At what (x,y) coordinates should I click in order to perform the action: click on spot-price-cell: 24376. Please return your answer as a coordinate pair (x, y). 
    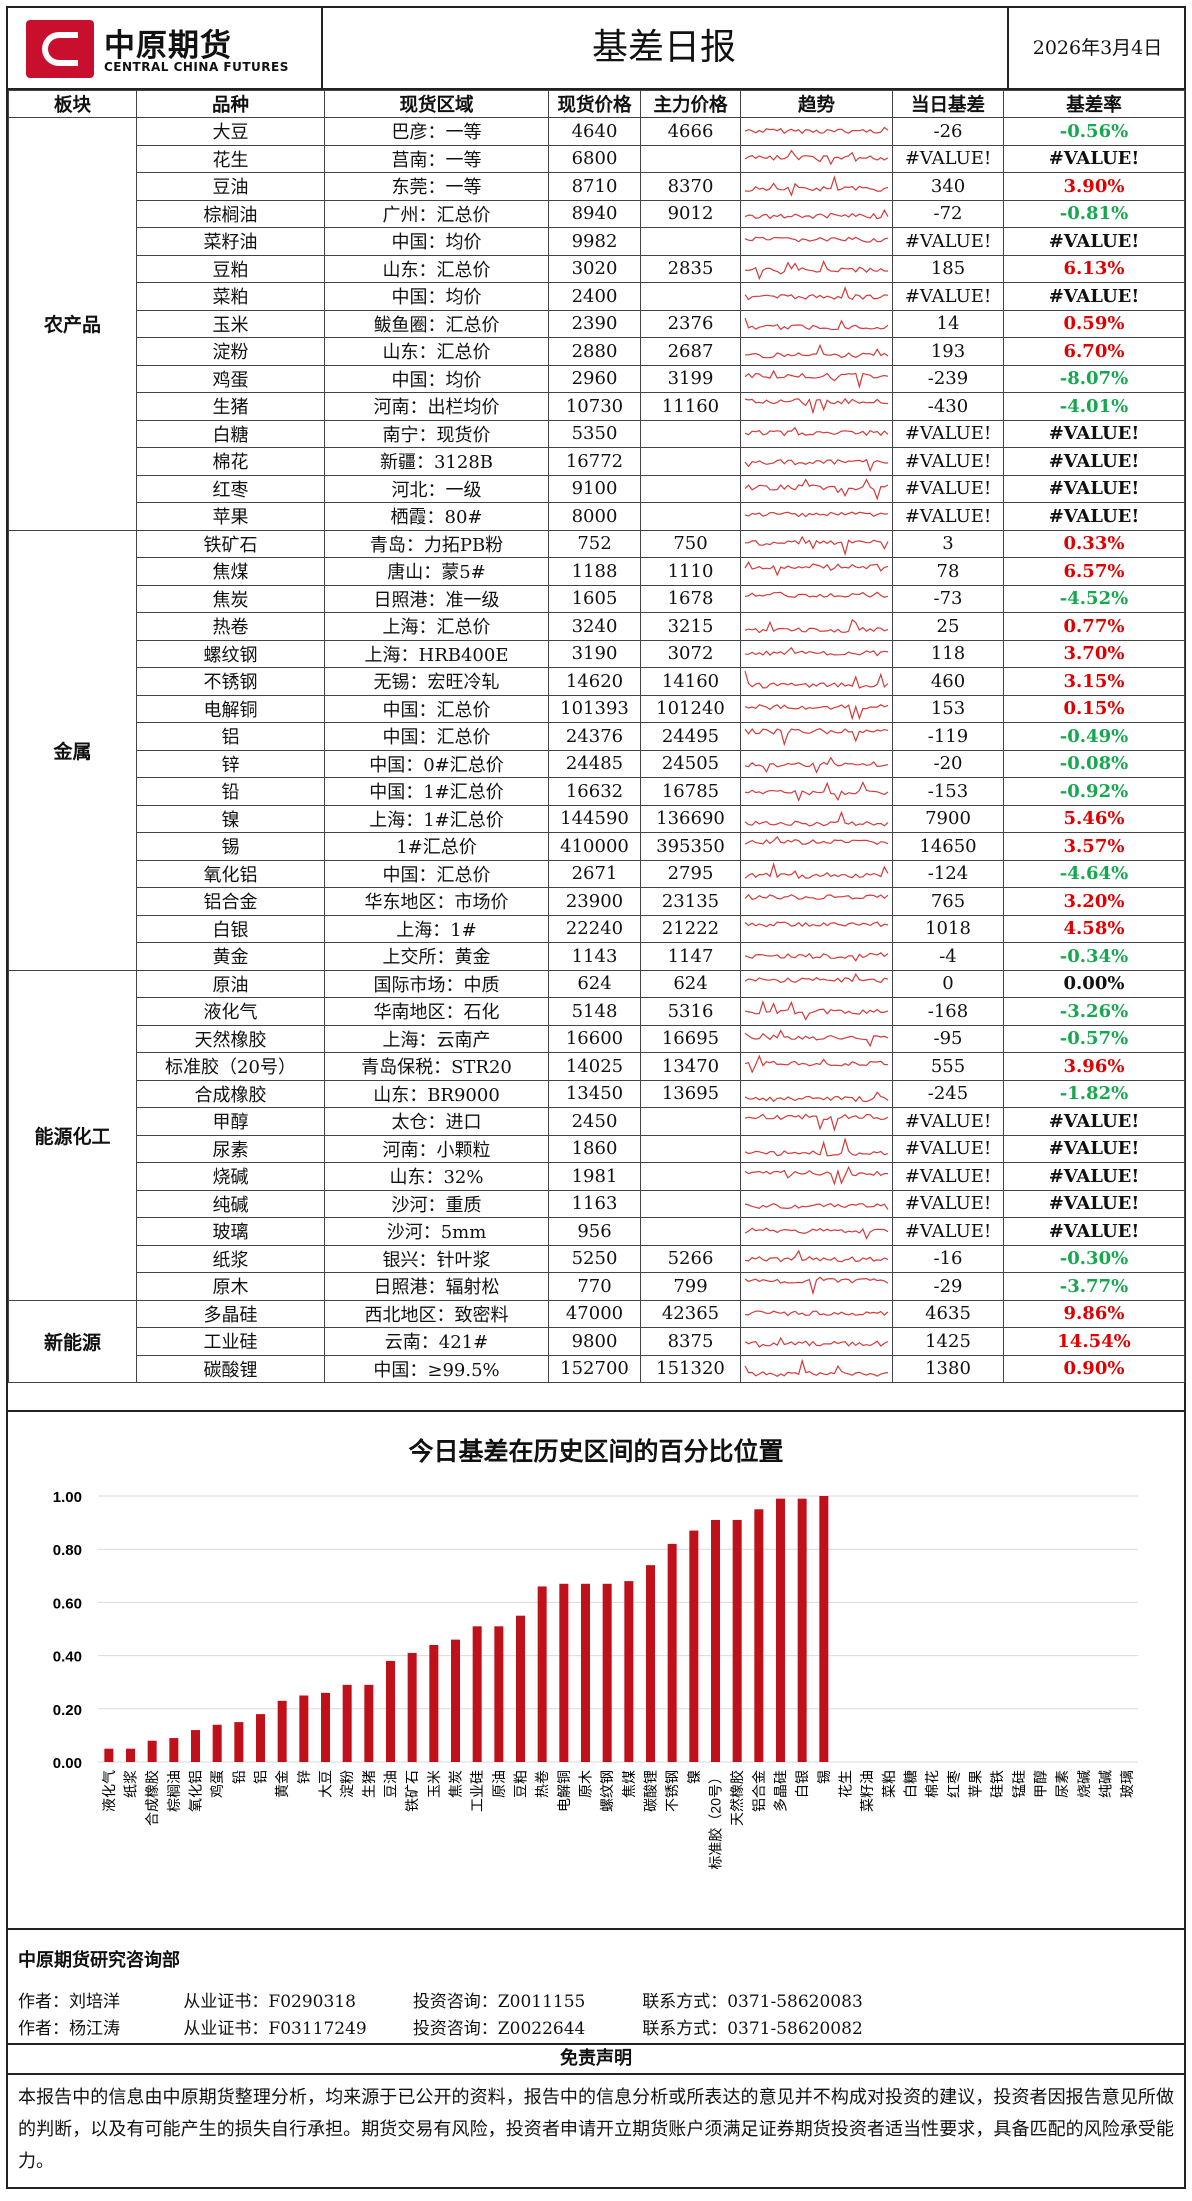
    Looking at the image, I should click on (594, 736).